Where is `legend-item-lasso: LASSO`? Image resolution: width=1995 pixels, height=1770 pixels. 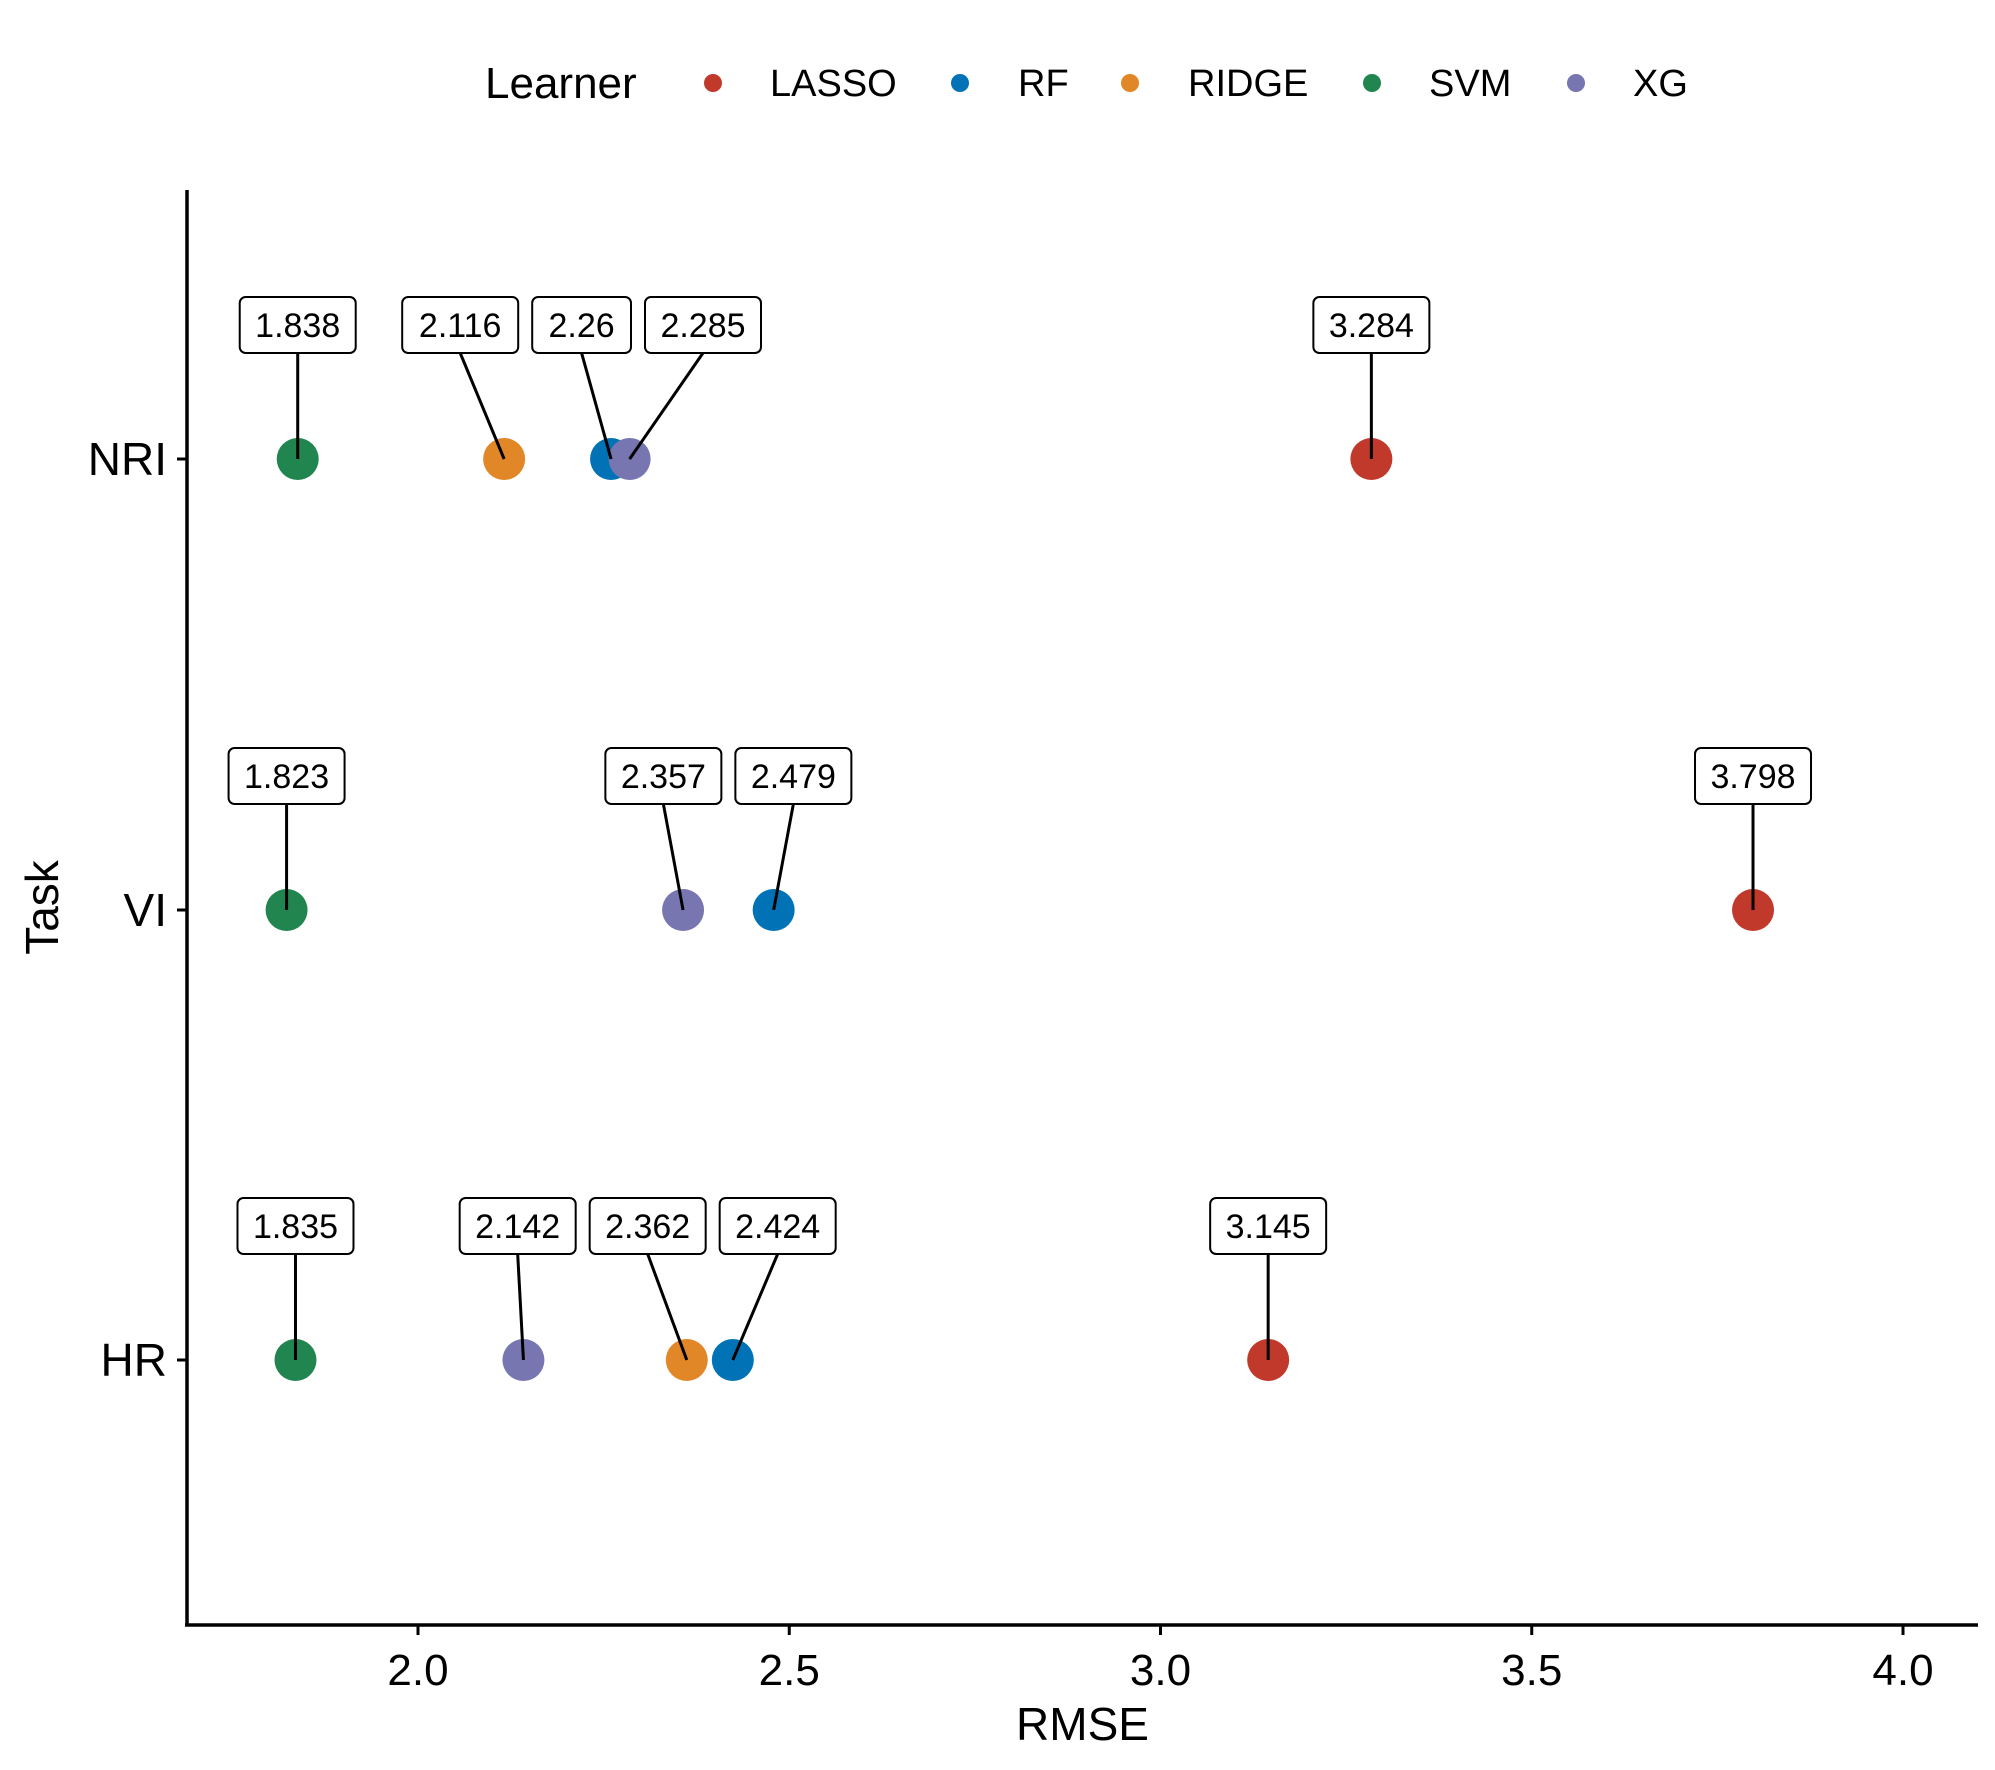
legend-item-lasso: LASSO is located at coordinates (800, 84).